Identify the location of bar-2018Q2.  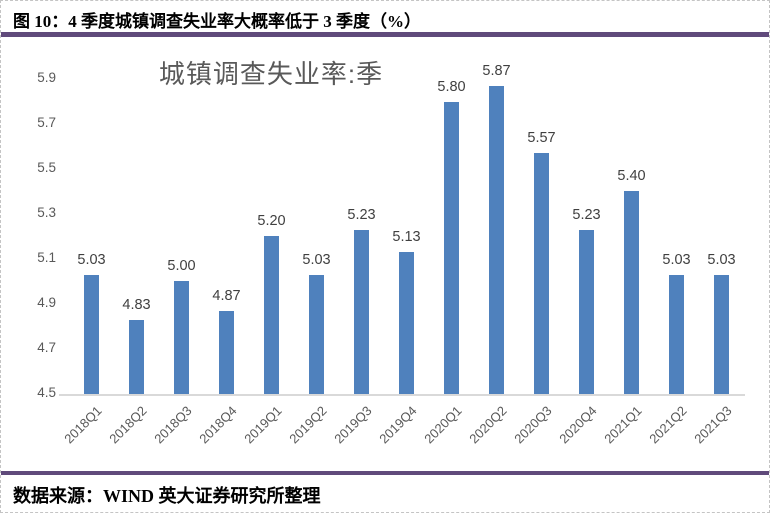
(136, 357).